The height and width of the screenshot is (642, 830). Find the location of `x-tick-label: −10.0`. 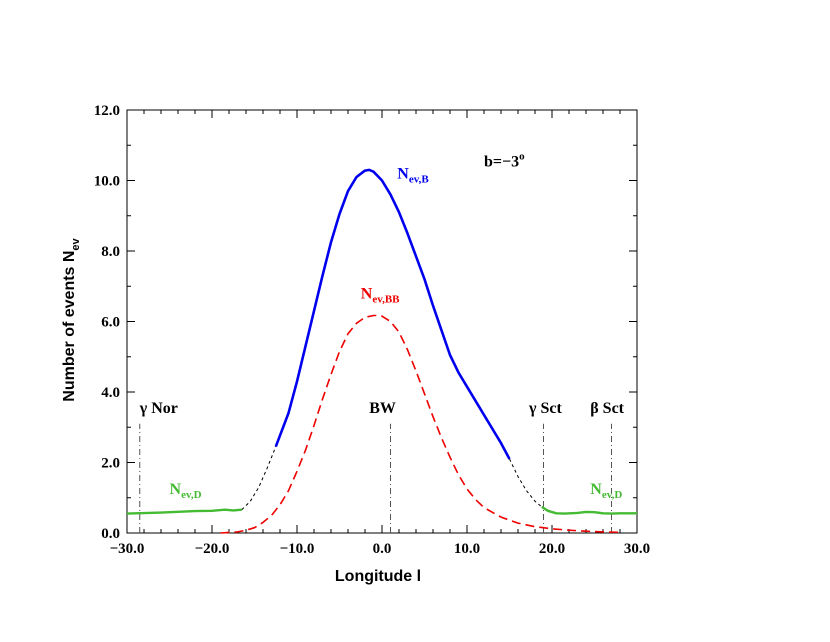

x-tick-label: −10.0 is located at coordinates (297, 549).